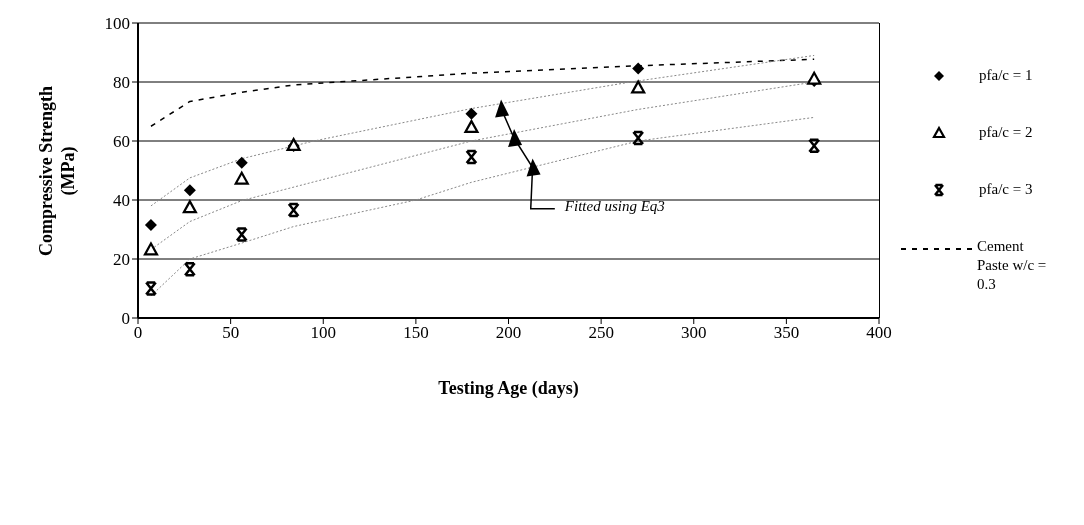 This screenshot has height=525, width=1084. What do you see at coordinates (323, 333) in the screenshot?
I see `x-tick-label: 100` at bounding box center [323, 333].